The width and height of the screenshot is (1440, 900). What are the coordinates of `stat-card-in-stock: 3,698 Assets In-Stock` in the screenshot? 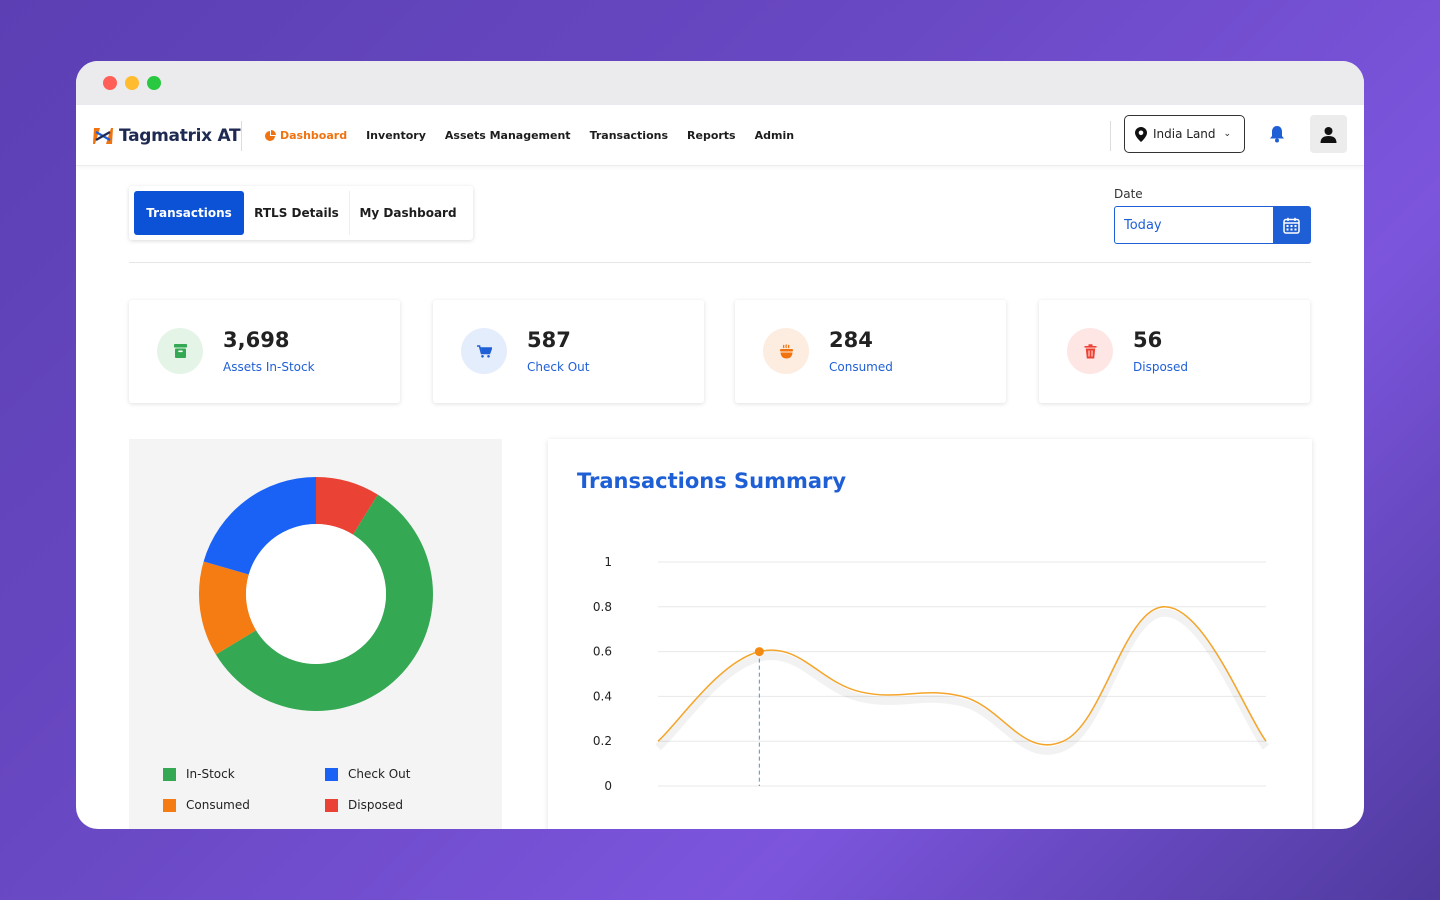 It's located at (264, 351).